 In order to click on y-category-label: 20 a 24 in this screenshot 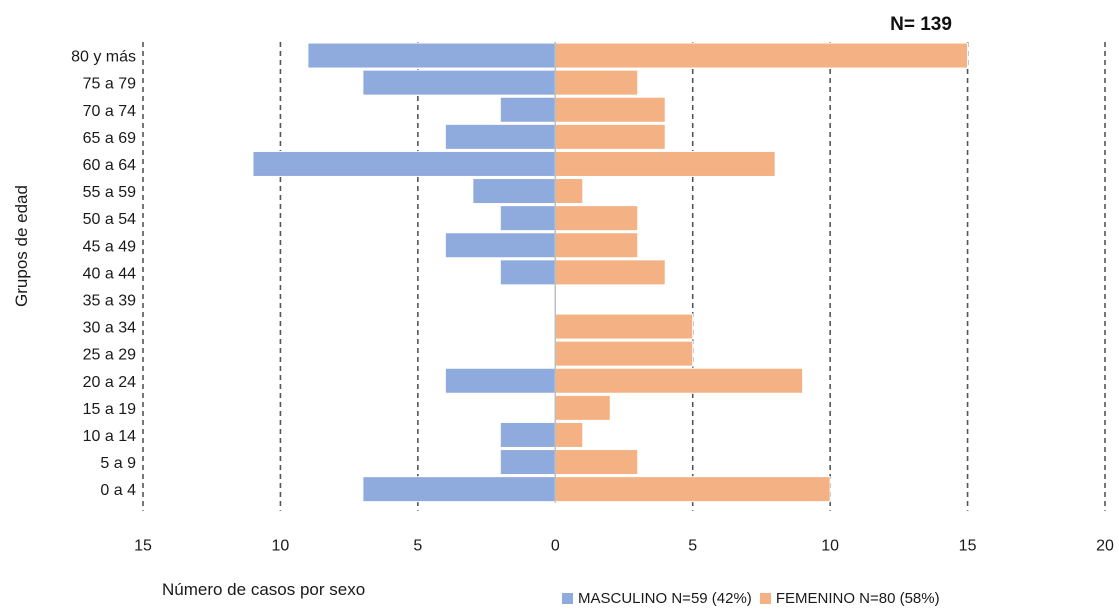, I will do `click(109, 382)`.